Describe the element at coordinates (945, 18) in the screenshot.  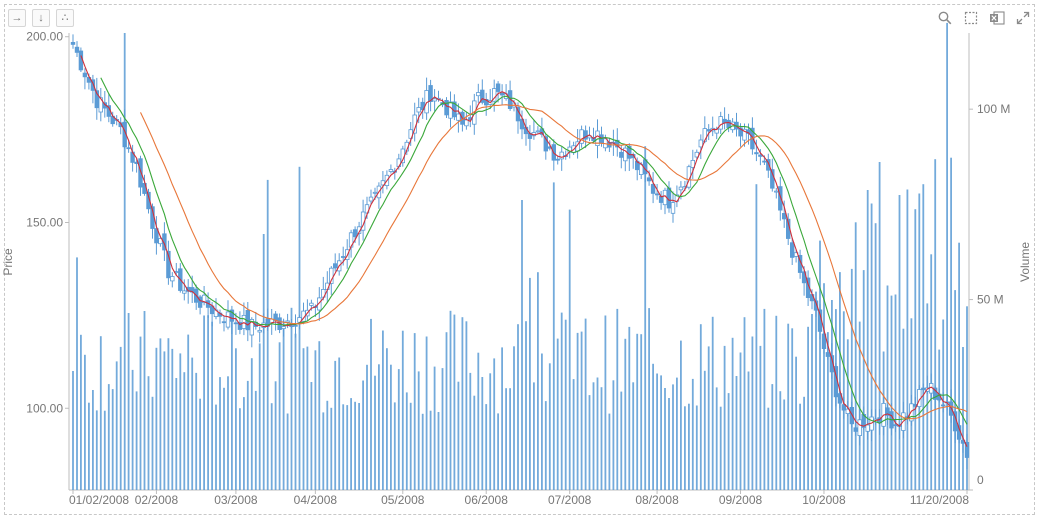
I see `search-icon` at that location.